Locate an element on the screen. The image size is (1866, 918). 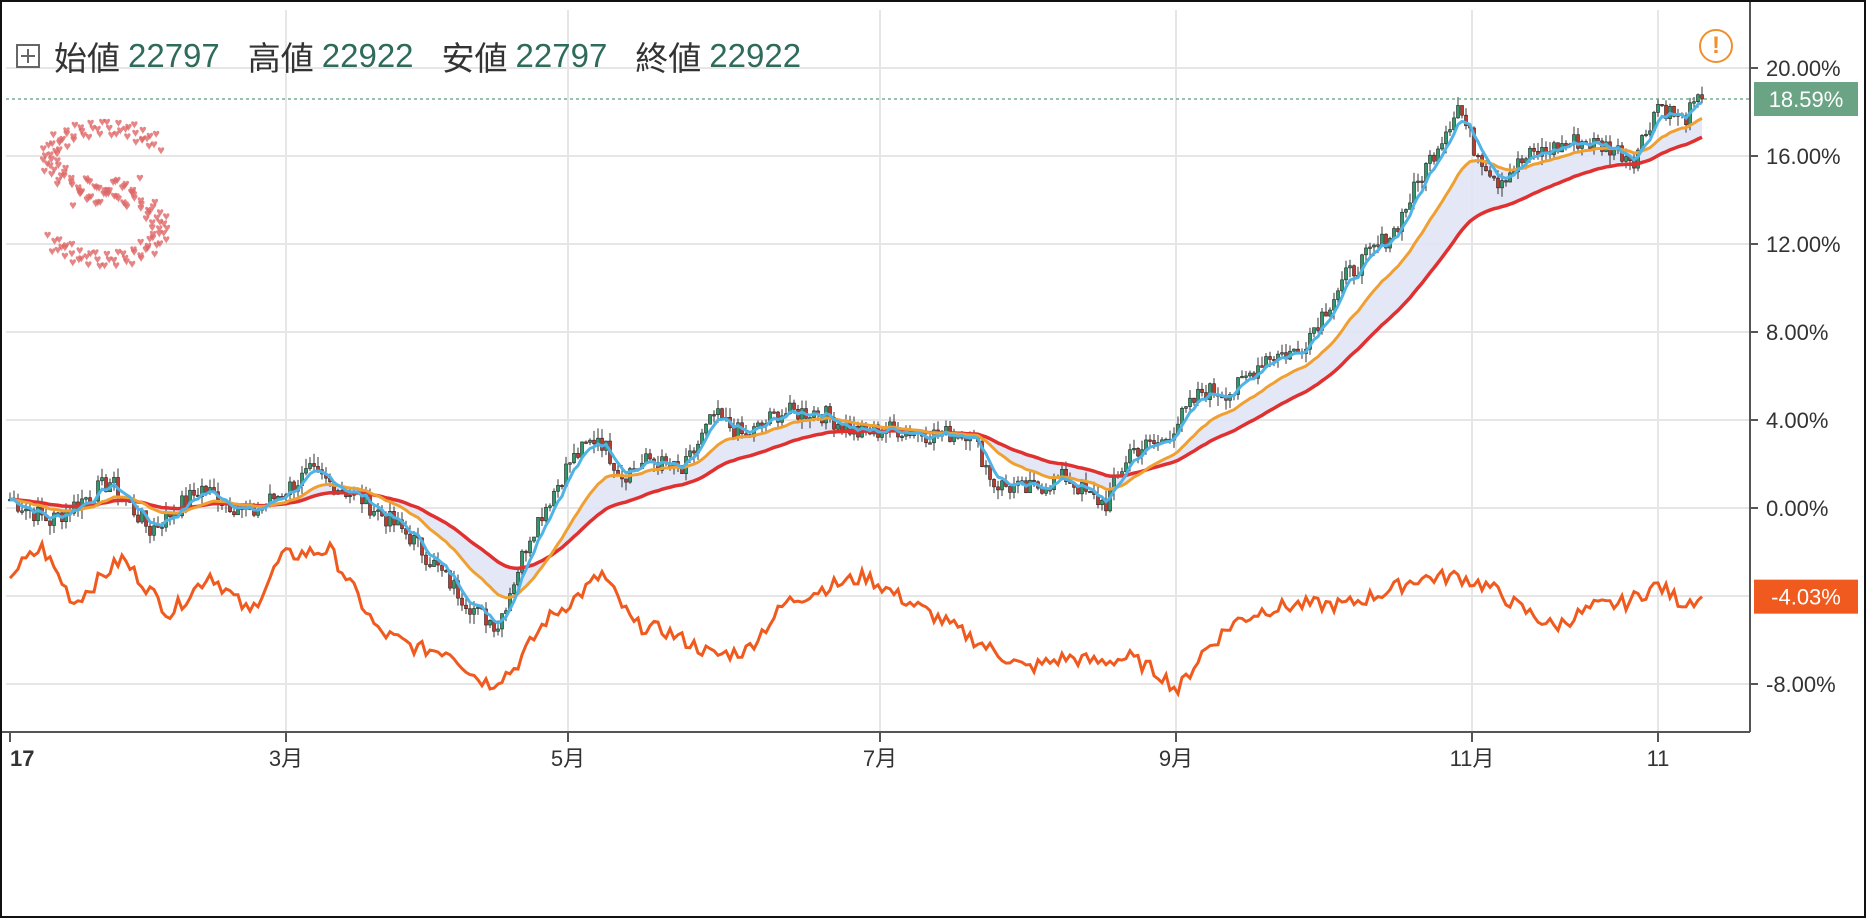
expand-plus-icon is located at coordinates (28, 56).